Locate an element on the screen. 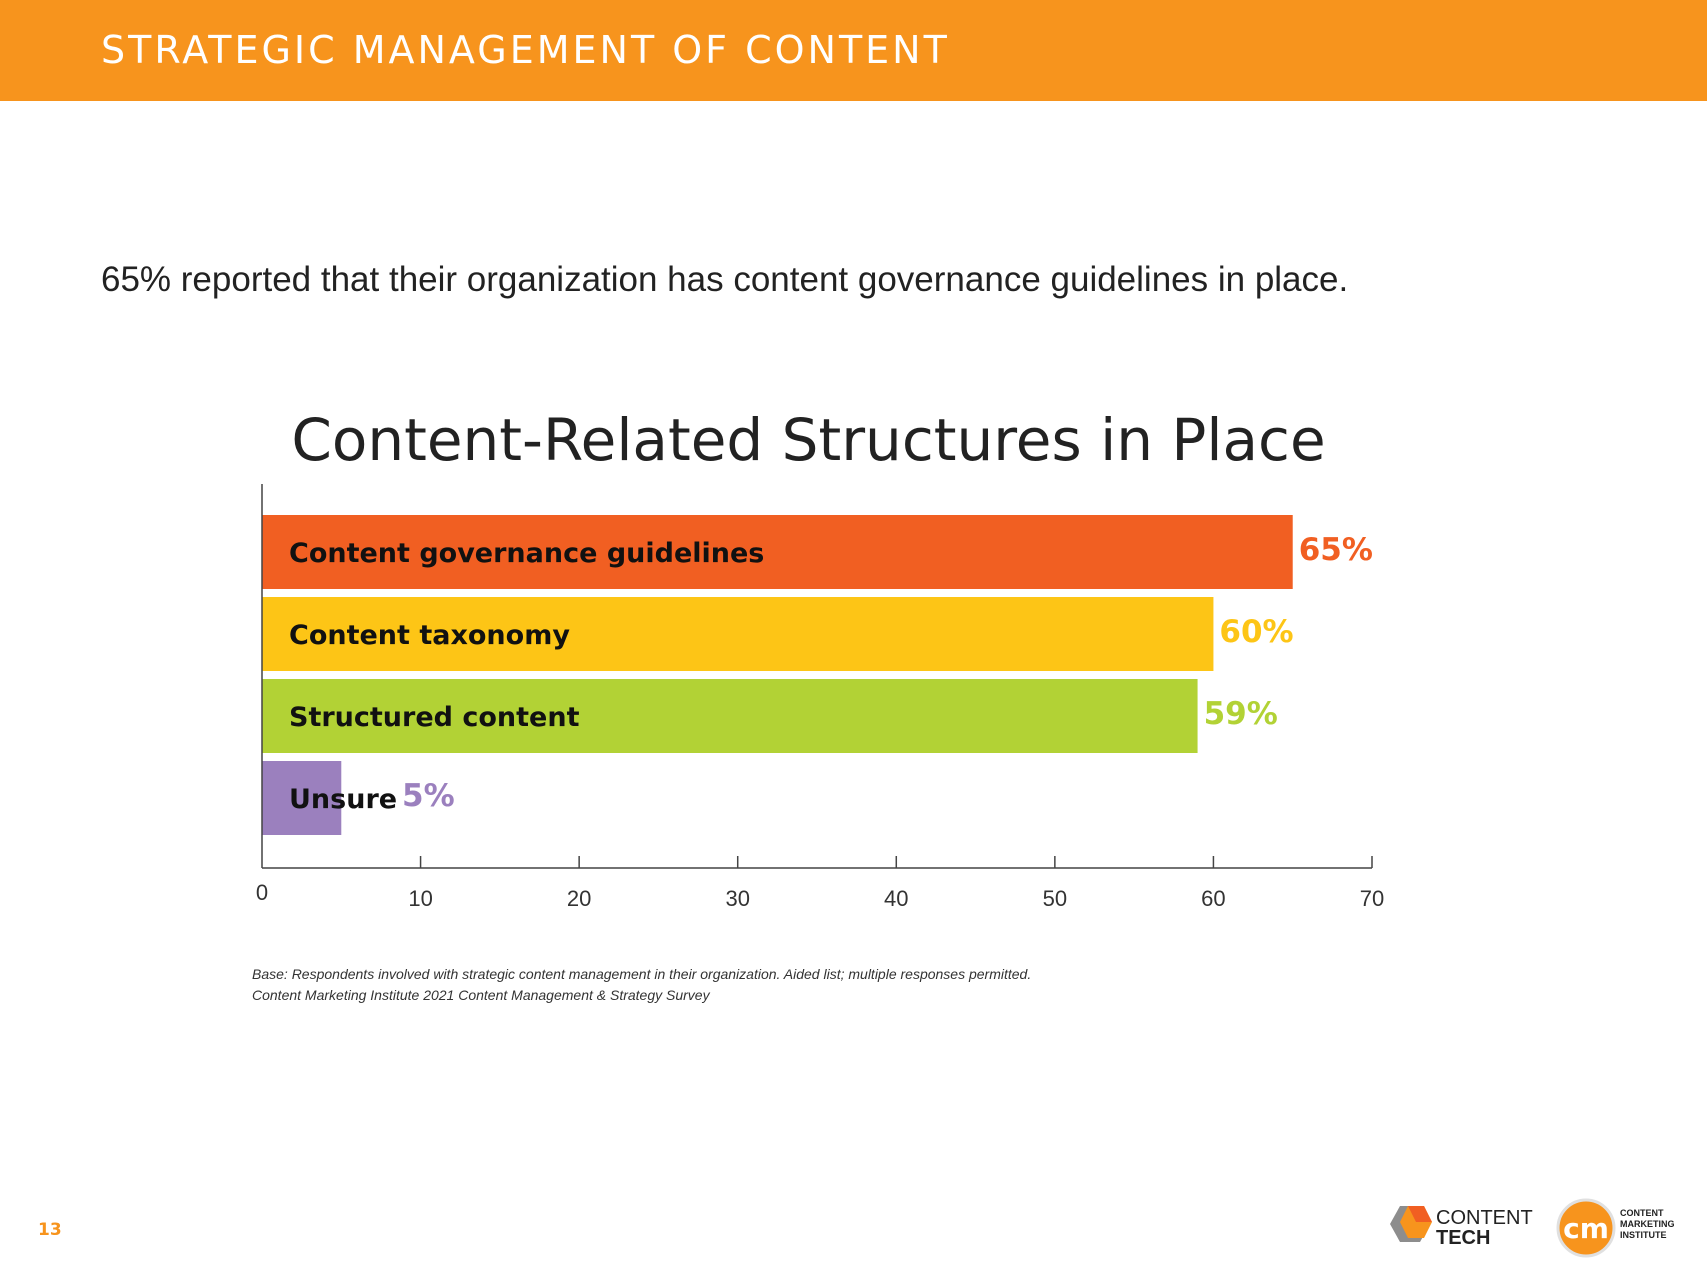 The height and width of the screenshot is (1280, 1707). cmi-circle-icon is located at coordinates (1586, 1228).